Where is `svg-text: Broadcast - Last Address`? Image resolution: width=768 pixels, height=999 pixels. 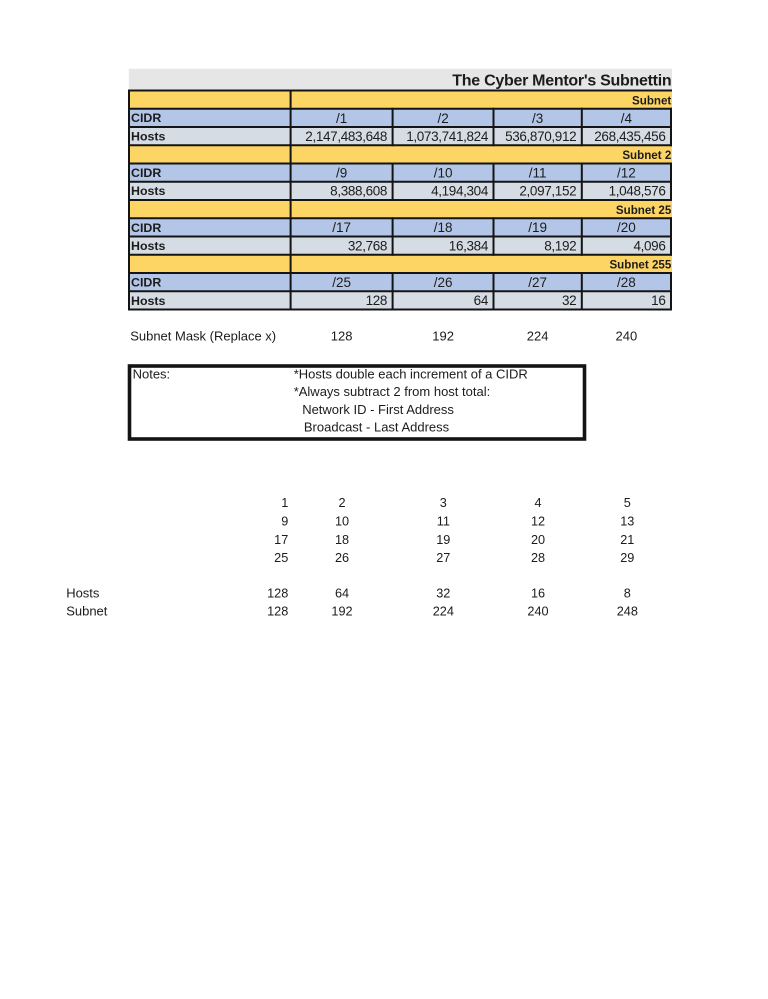
svg-text: Broadcast - Last Address is located at coordinates (377, 427).